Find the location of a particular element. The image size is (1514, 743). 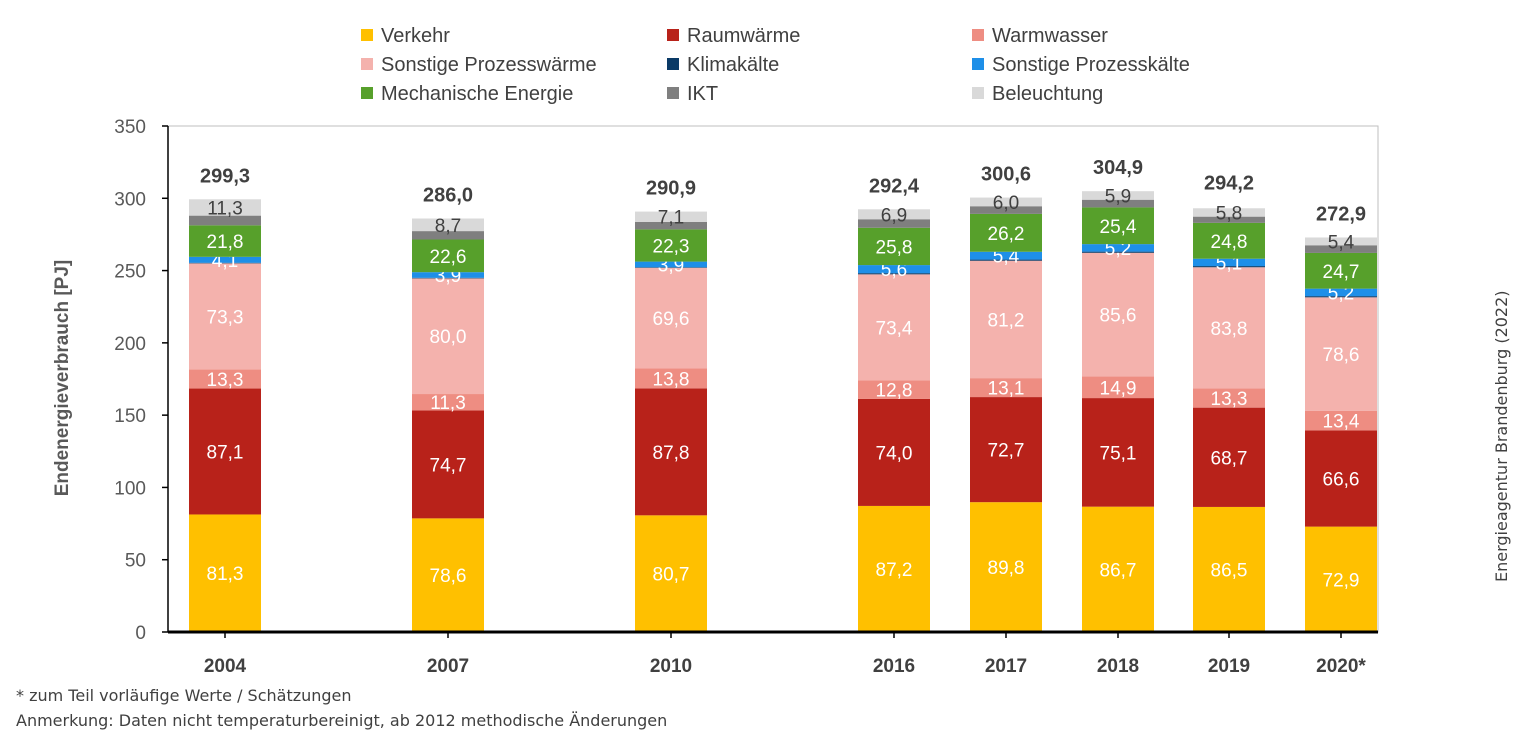

data-label: 89,8 is located at coordinates (1006, 568).